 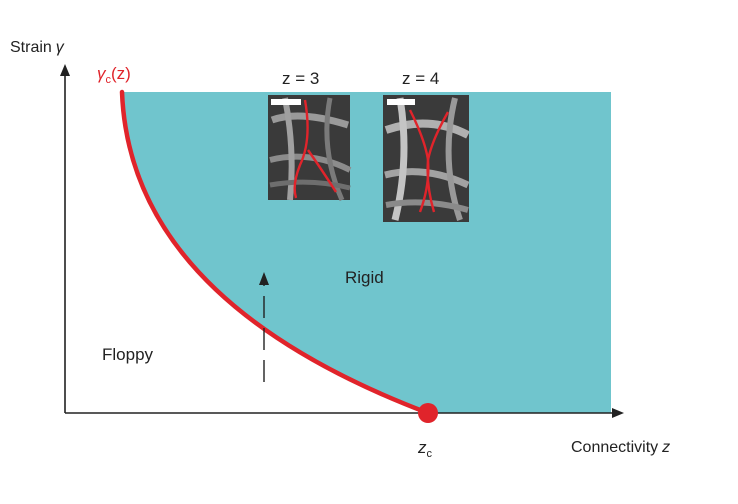 I want to click on inset-z3-micrograph, so click(x=309, y=147).